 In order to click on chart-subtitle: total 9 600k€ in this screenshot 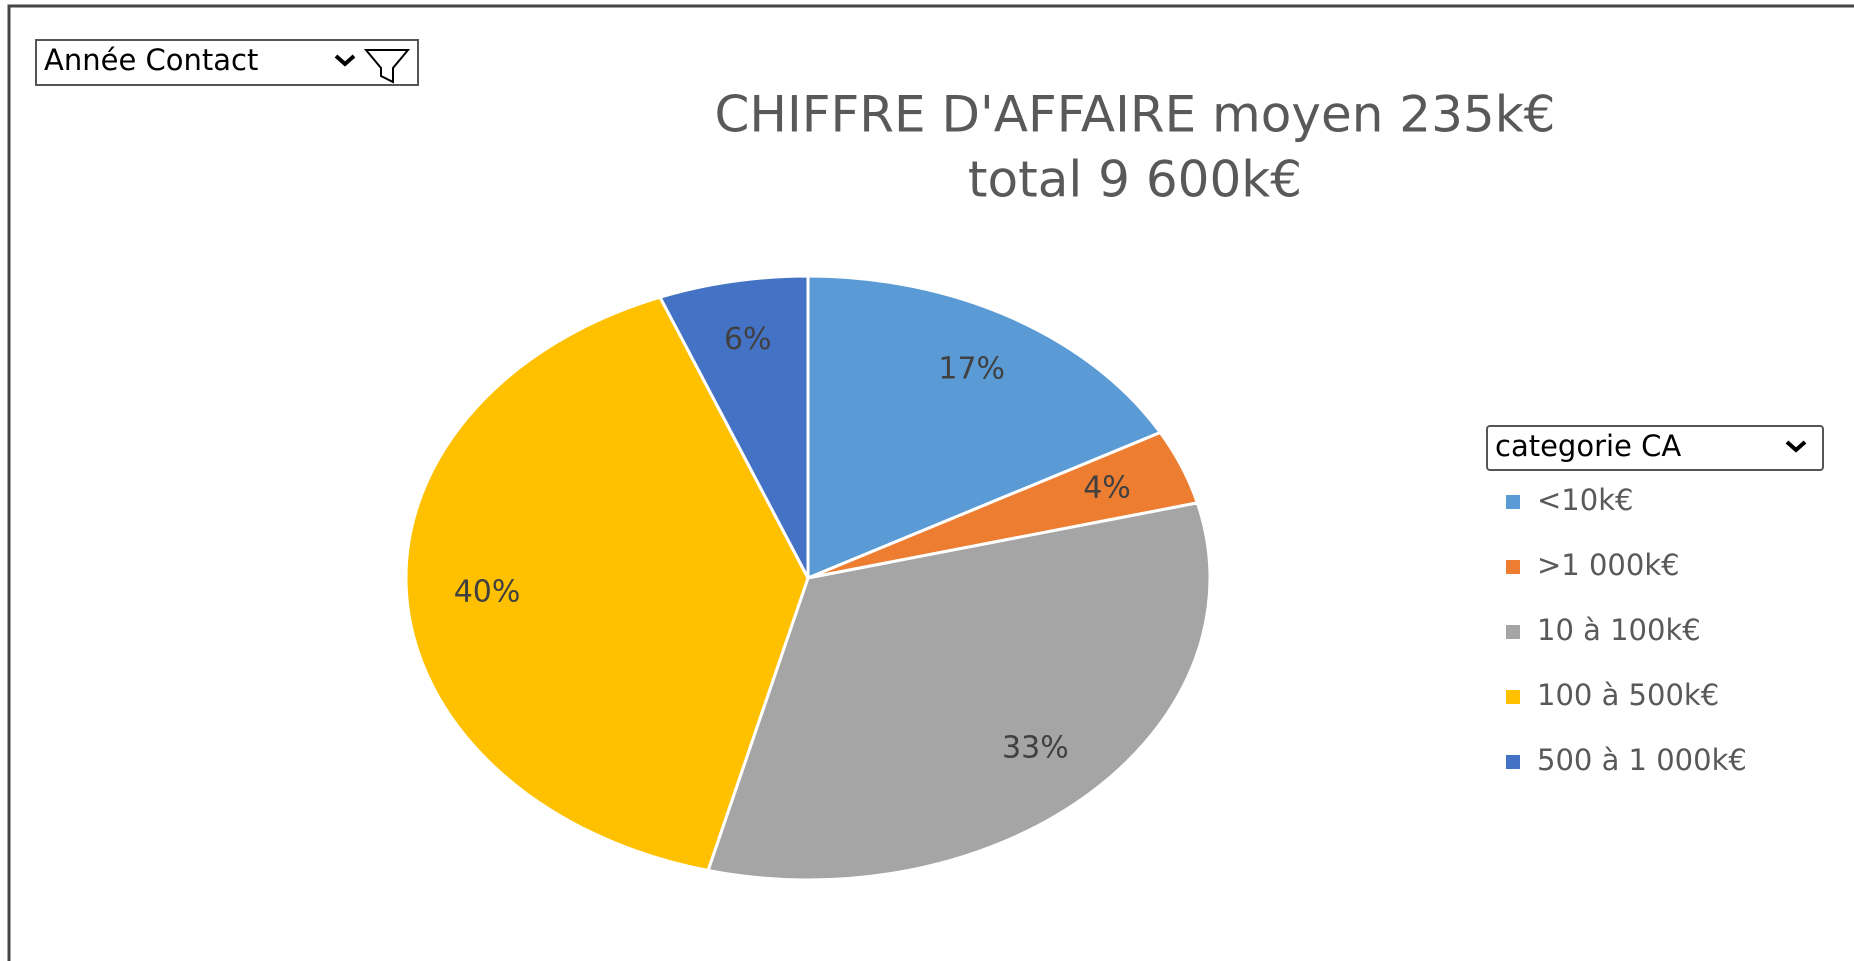, I will do `click(1135, 180)`.